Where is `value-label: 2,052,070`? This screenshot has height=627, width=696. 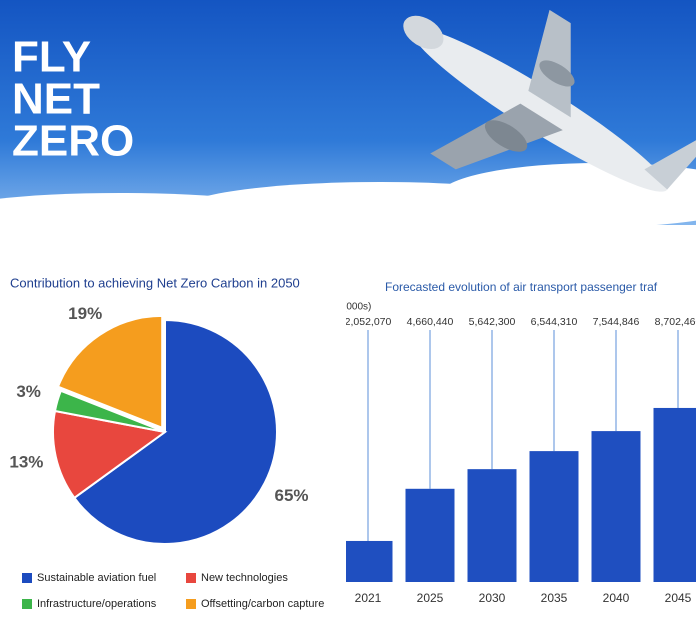 value-label: 2,052,070 is located at coordinates (368, 322).